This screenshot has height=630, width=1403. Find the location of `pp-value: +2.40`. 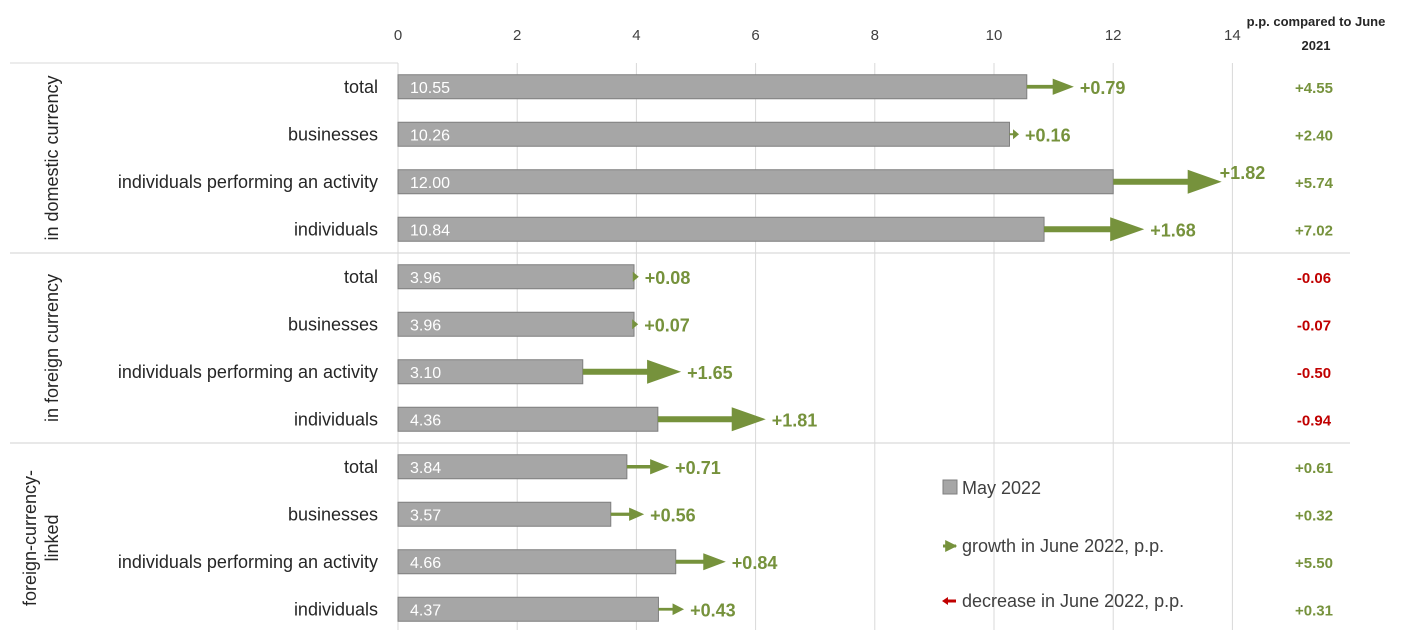

pp-value: +2.40 is located at coordinates (1314, 135).